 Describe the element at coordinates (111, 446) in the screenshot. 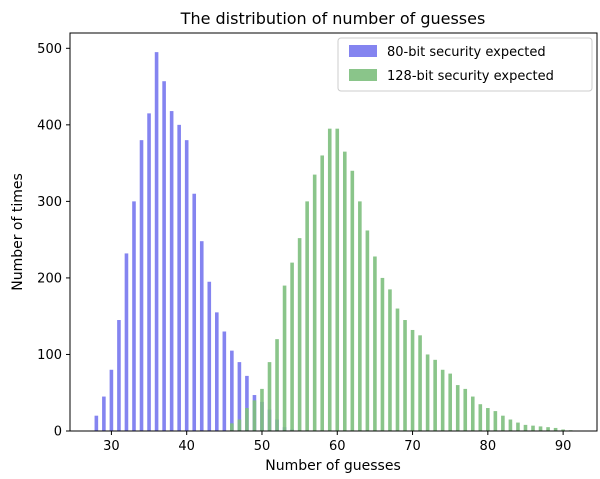

I see `x-tick-label: 30` at that location.